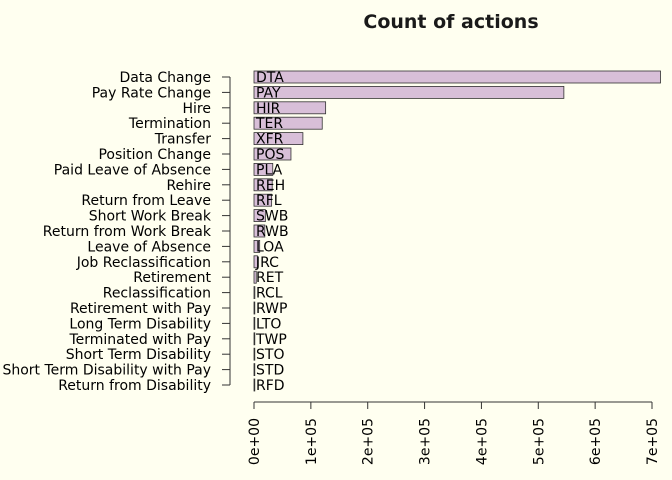 The height and width of the screenshot is (480, 672). I want to click on category-label: Hire, so click(197, 109).